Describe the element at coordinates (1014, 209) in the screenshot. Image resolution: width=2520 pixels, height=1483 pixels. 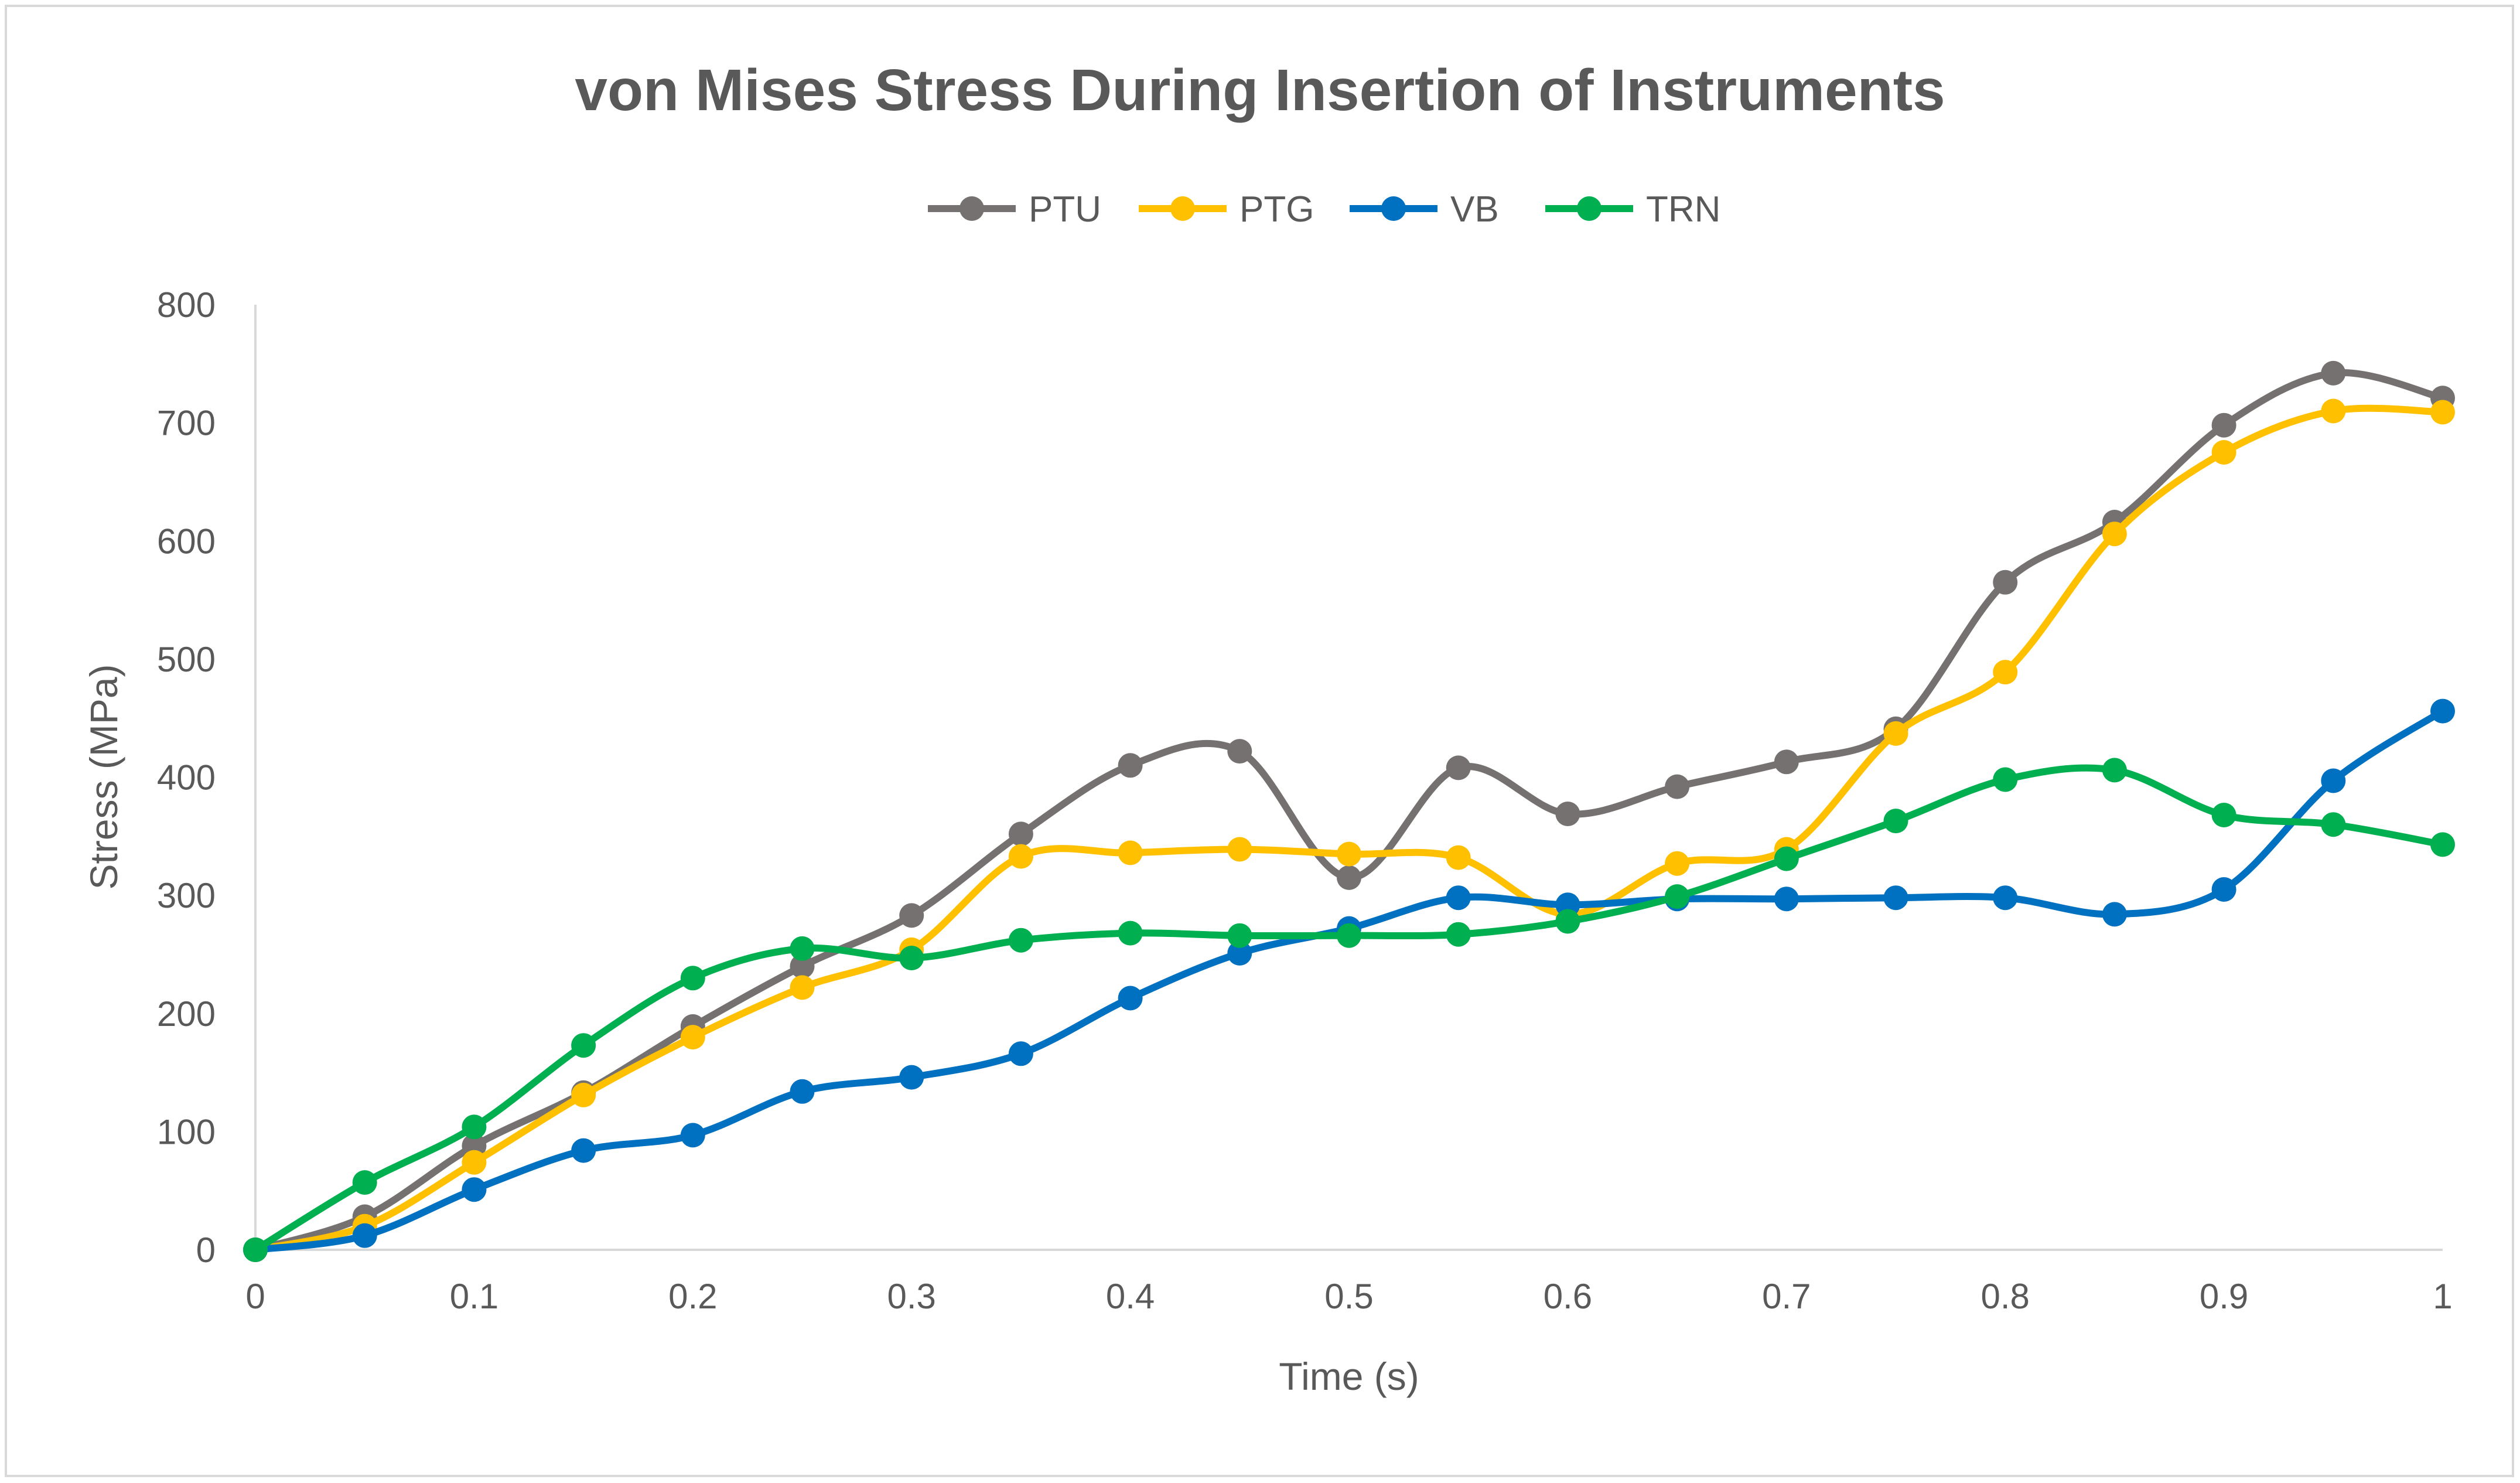
I see `legend-item-ptu: PTU` at that location.